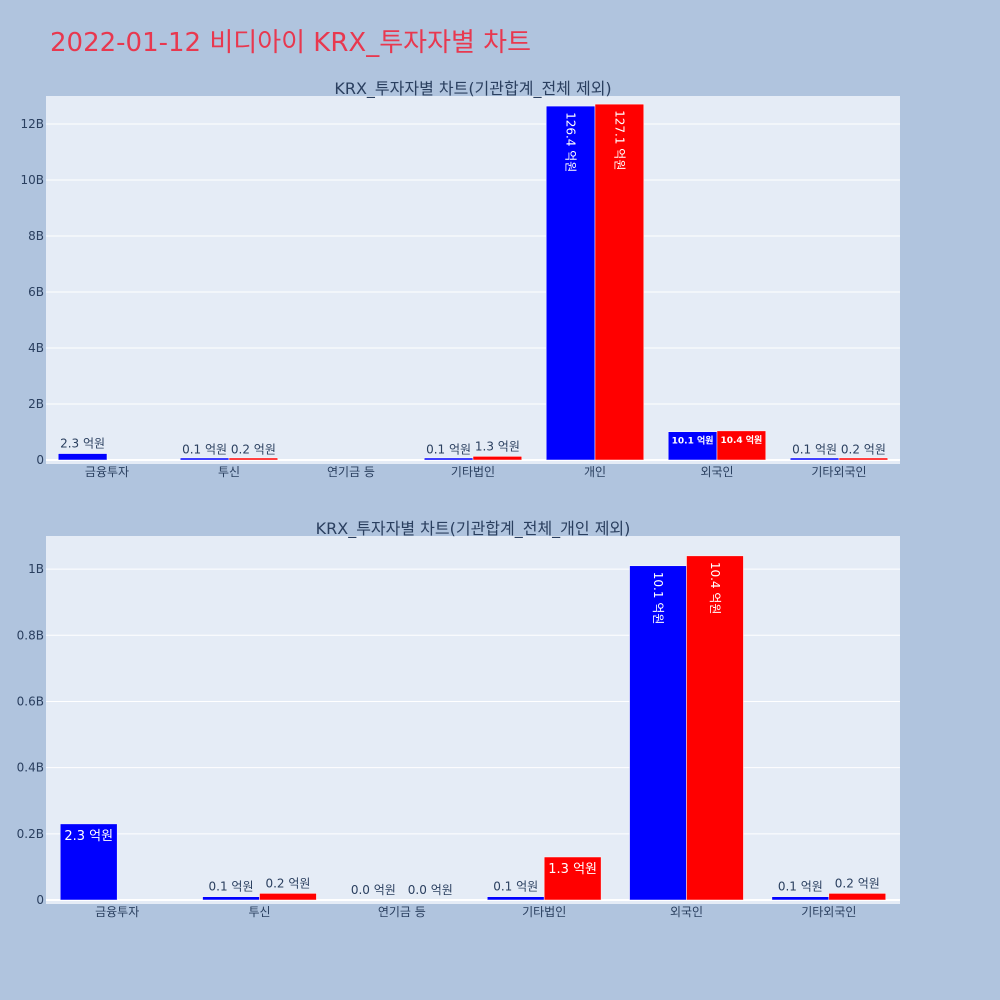 Image resolution: width=1000 pixels, height=1000 pixels. What do you see at coordinates (473, 529) in the screenshot?
I see `chart-title: KRX_투자자별 차트(기관합계_전체_개인 제외)` at bounding box center [473, 529].